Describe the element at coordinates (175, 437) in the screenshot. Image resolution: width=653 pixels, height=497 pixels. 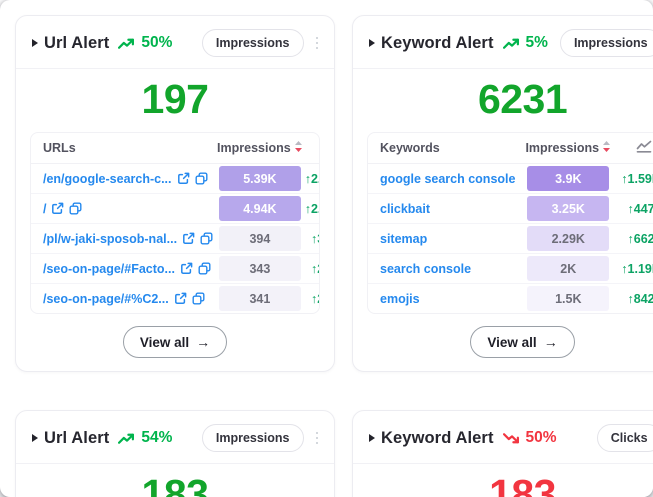
I see `card-header: Url Alert 54% Impressions` at that location.